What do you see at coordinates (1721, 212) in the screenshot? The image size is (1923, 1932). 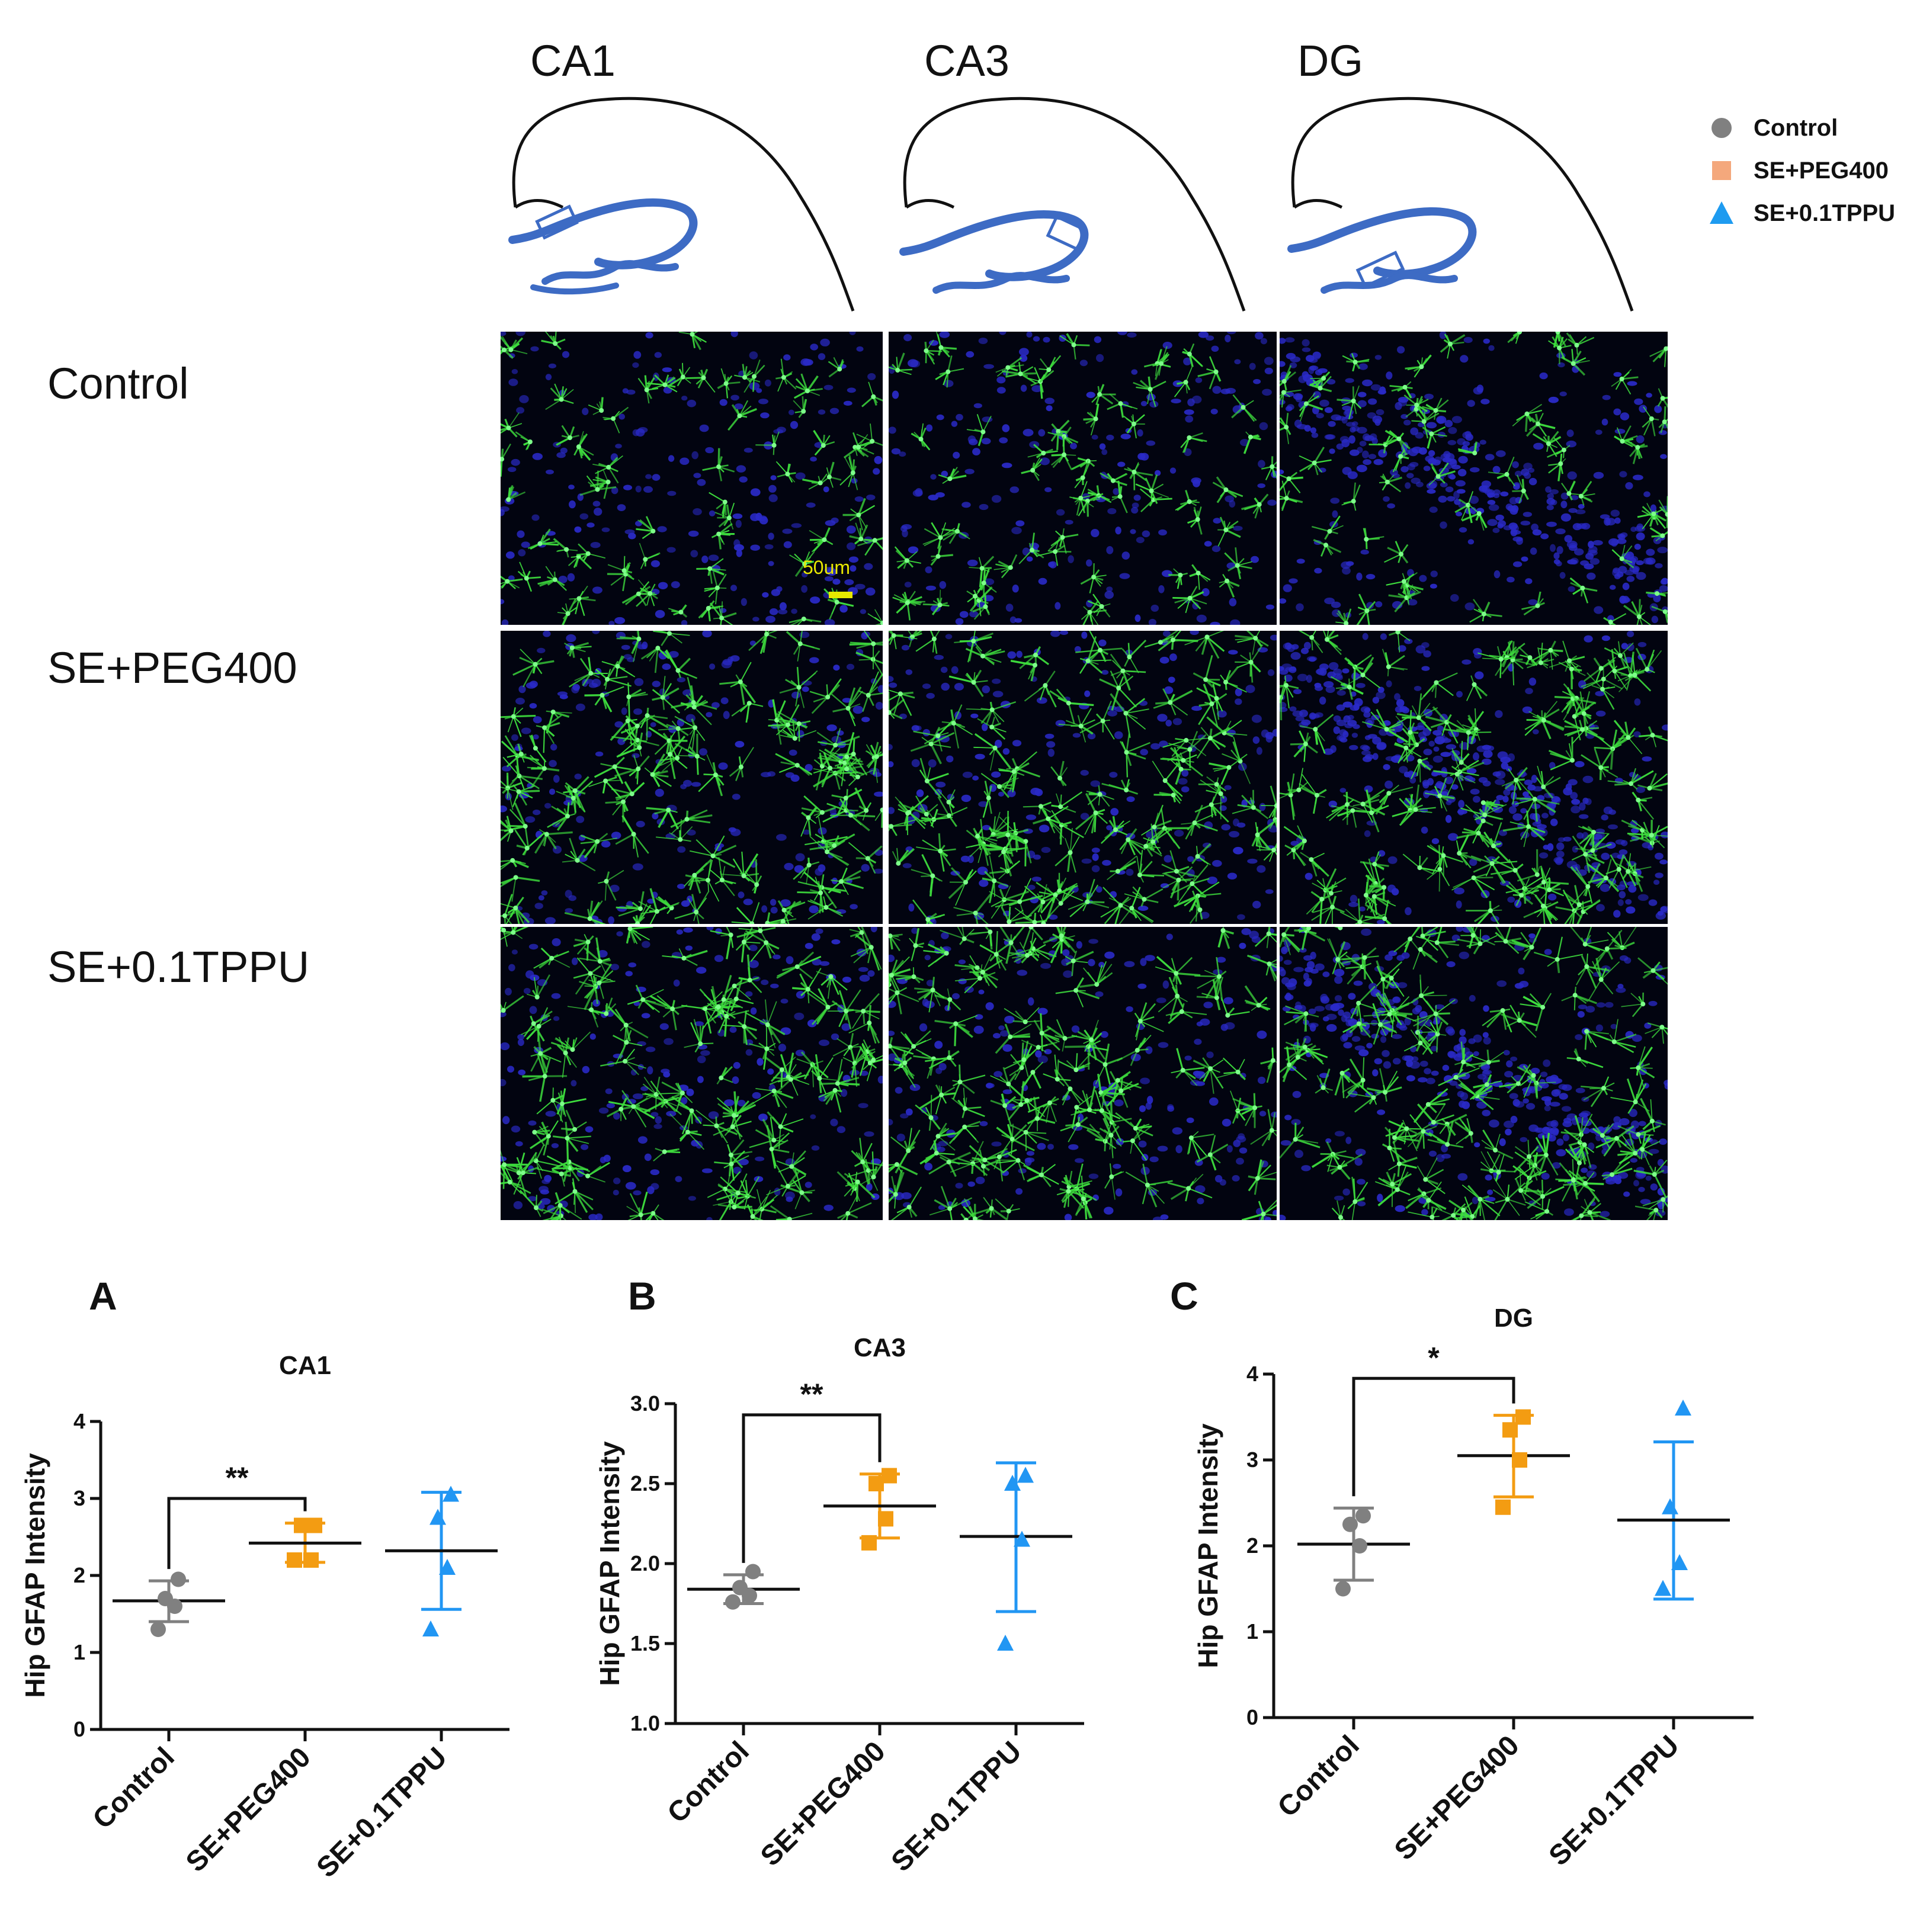 I see `triangle-marker-icon` at bounding box center [1721, 212].